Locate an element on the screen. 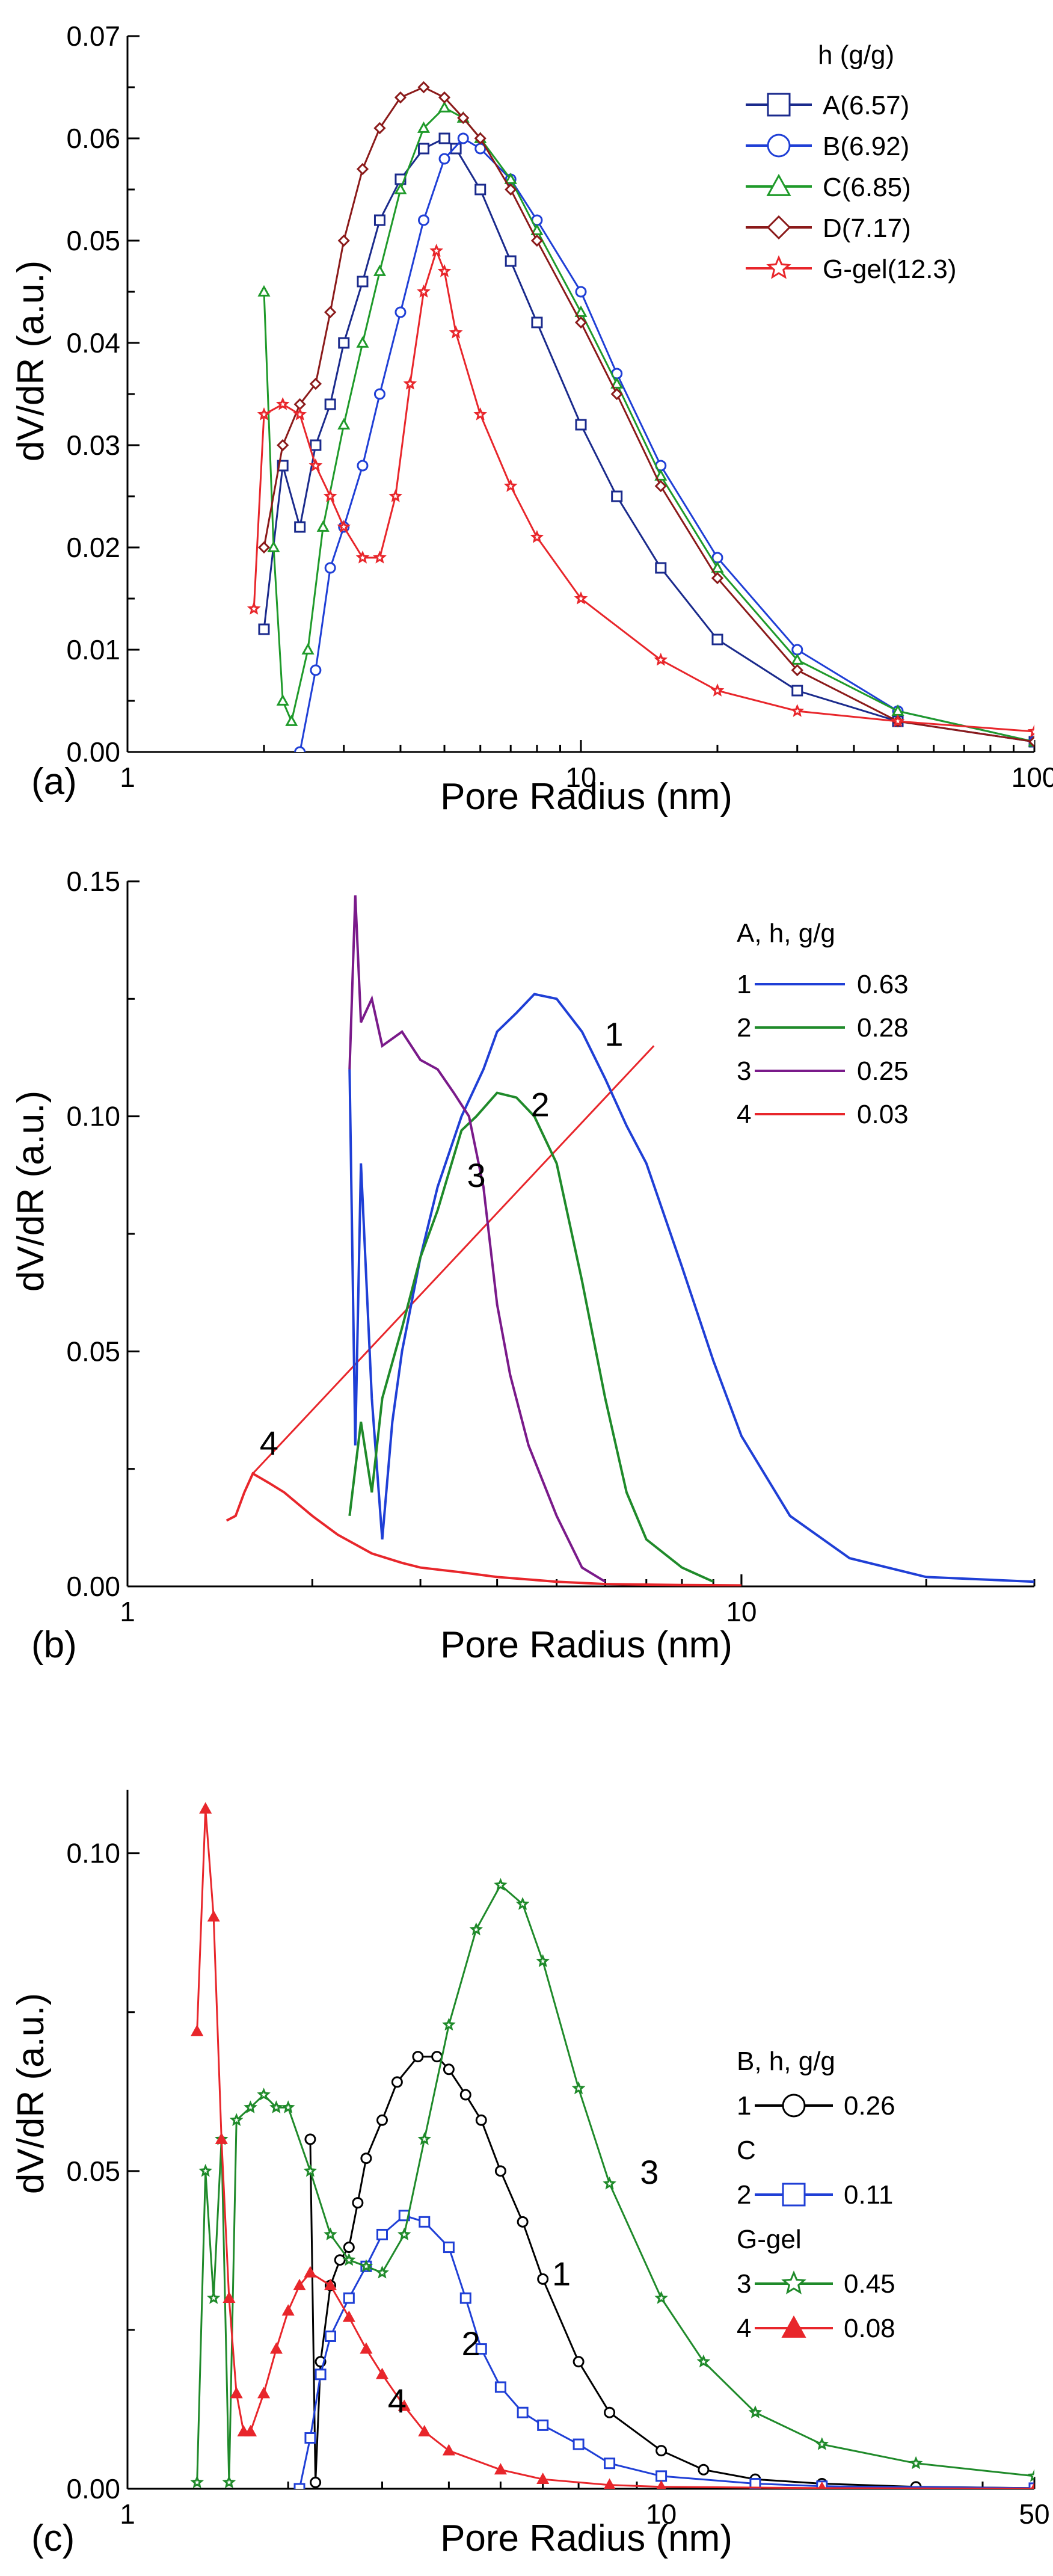 This screenshot has height=2576, width=1053. legend: B, h, g/g 1 0.26 C 2 0.11 G-gel 3 0.45 4 0.08 is located at coordinates (816, 2195).